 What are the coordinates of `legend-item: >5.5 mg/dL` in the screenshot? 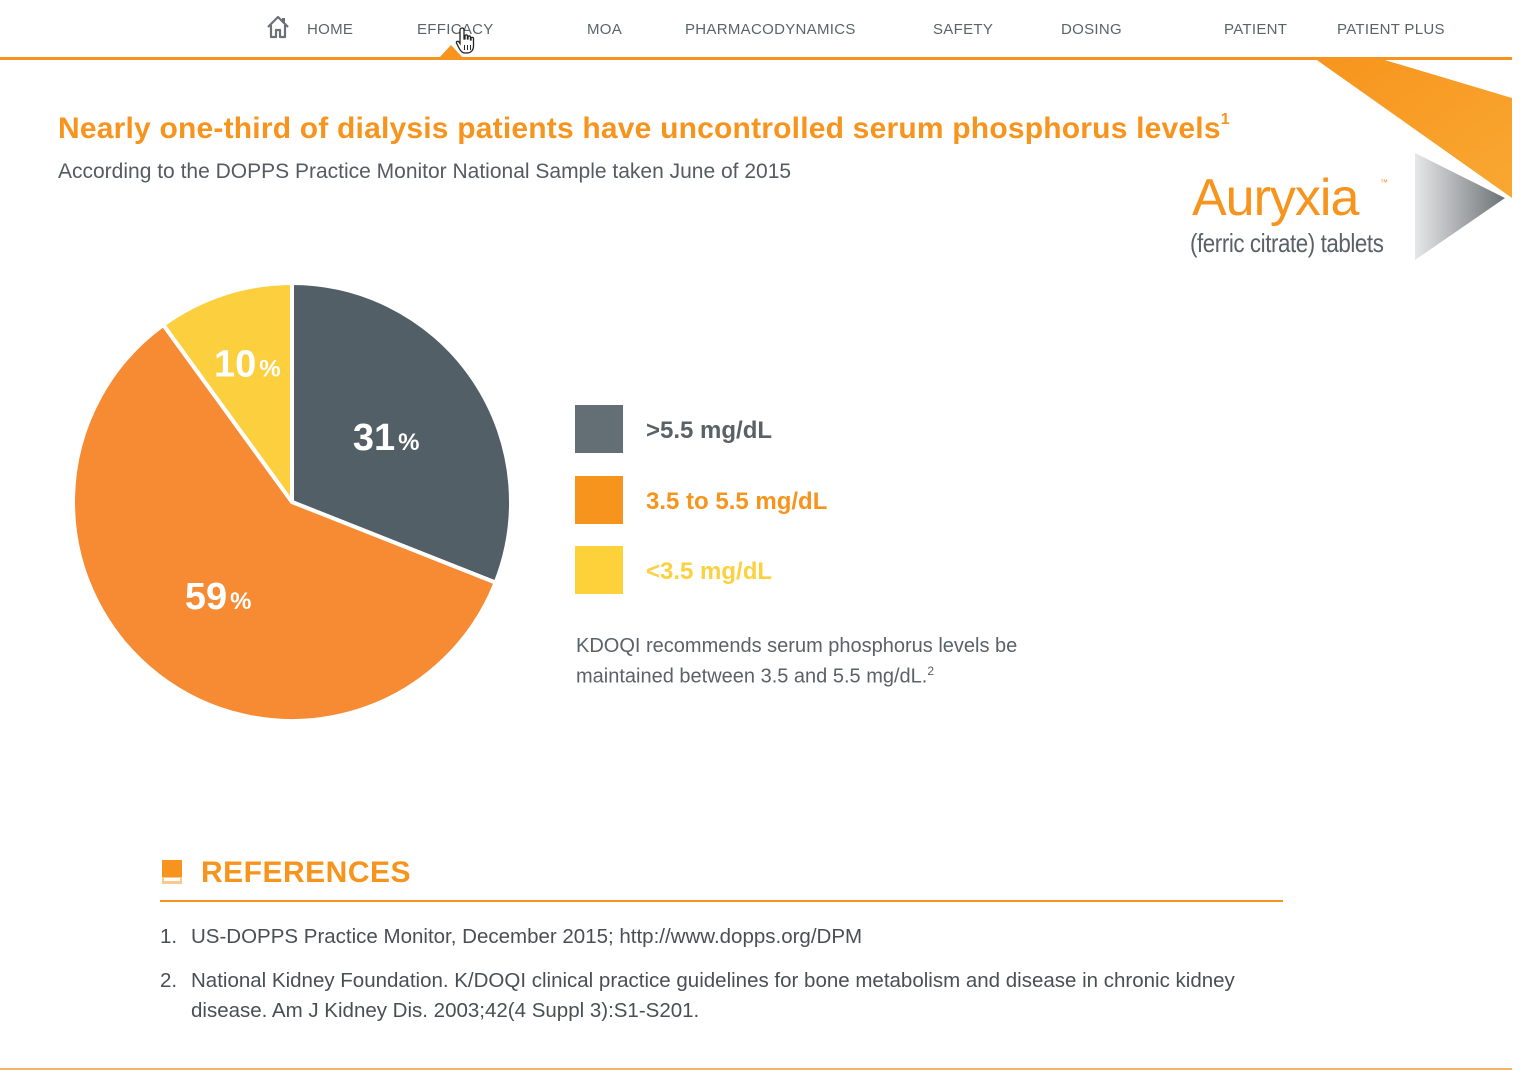 It's located at (775, 429).